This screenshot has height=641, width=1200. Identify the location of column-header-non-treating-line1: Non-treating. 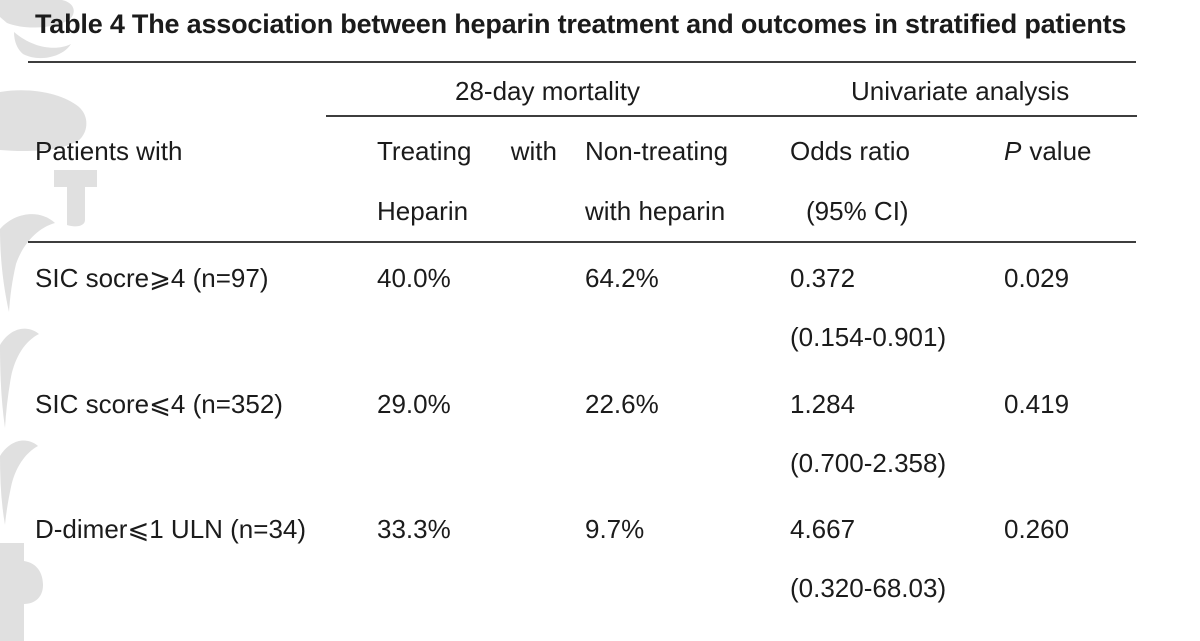
(657, 151).